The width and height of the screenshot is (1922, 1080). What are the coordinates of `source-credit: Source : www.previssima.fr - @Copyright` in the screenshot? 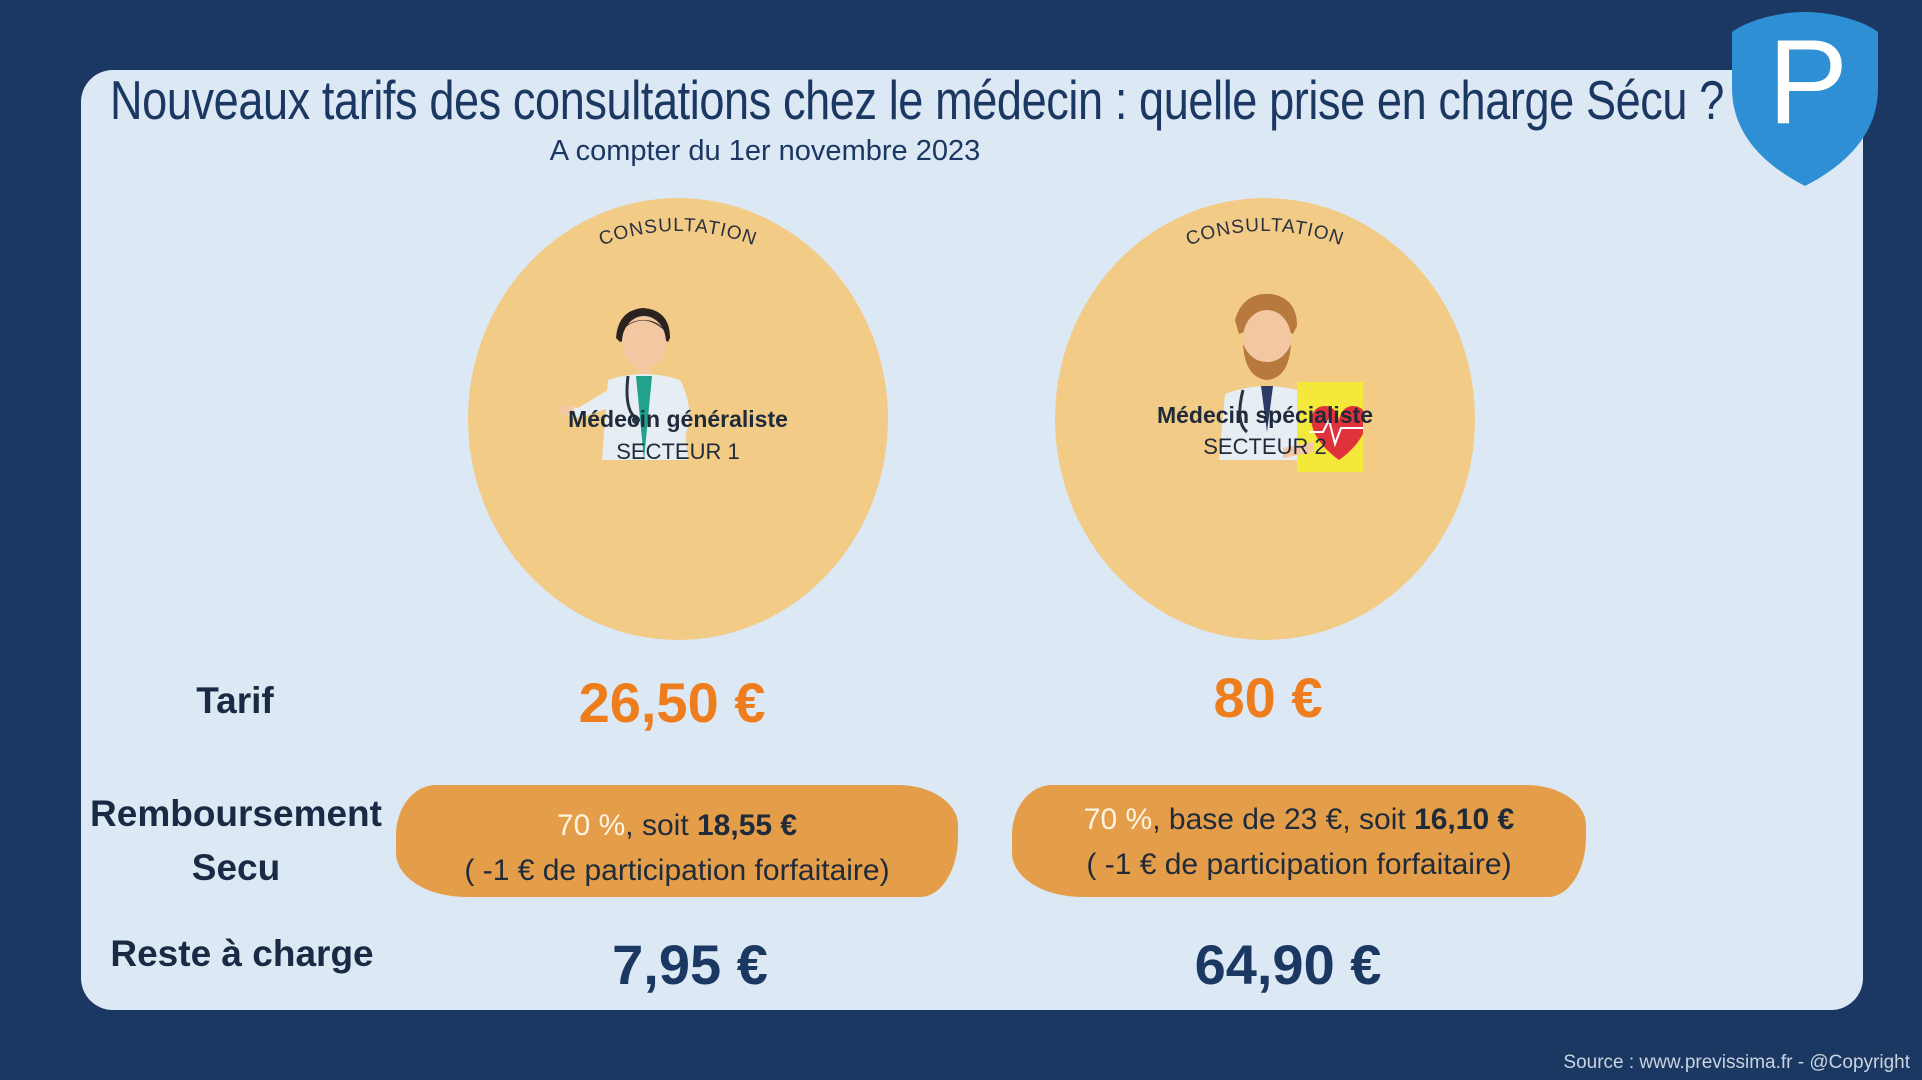 It's located at (1736, 1062).